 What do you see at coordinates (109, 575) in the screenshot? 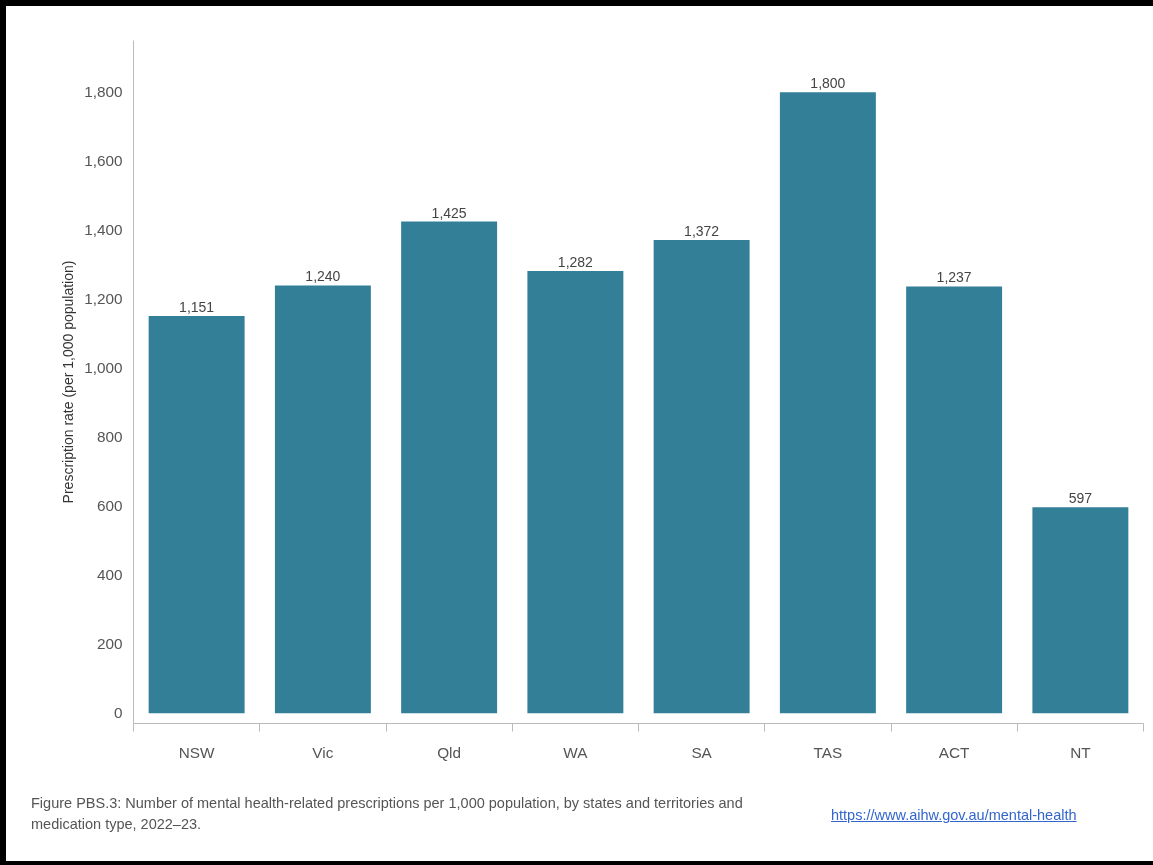
I see `y-tick-label: 400` at bounding box center [109, 575].